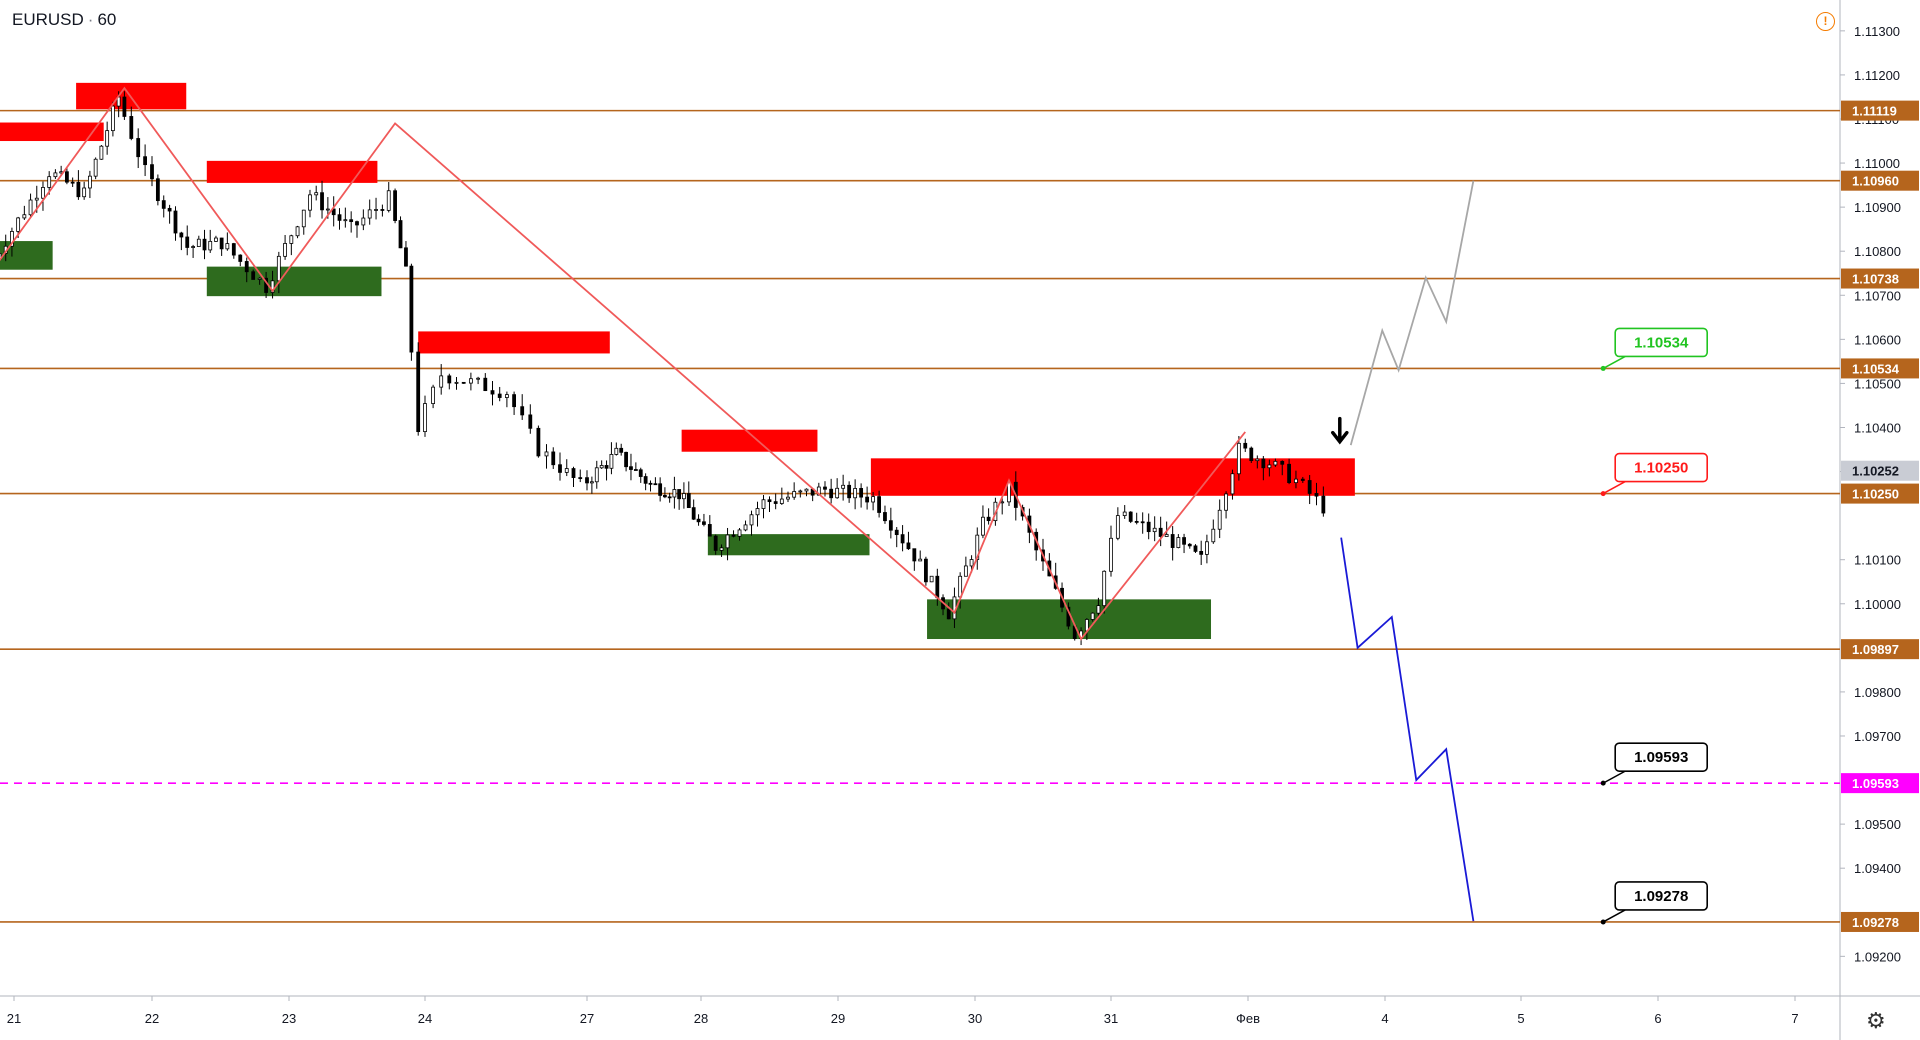  I want to click on price-tick-label: 1.09700, so click(1877, 736).